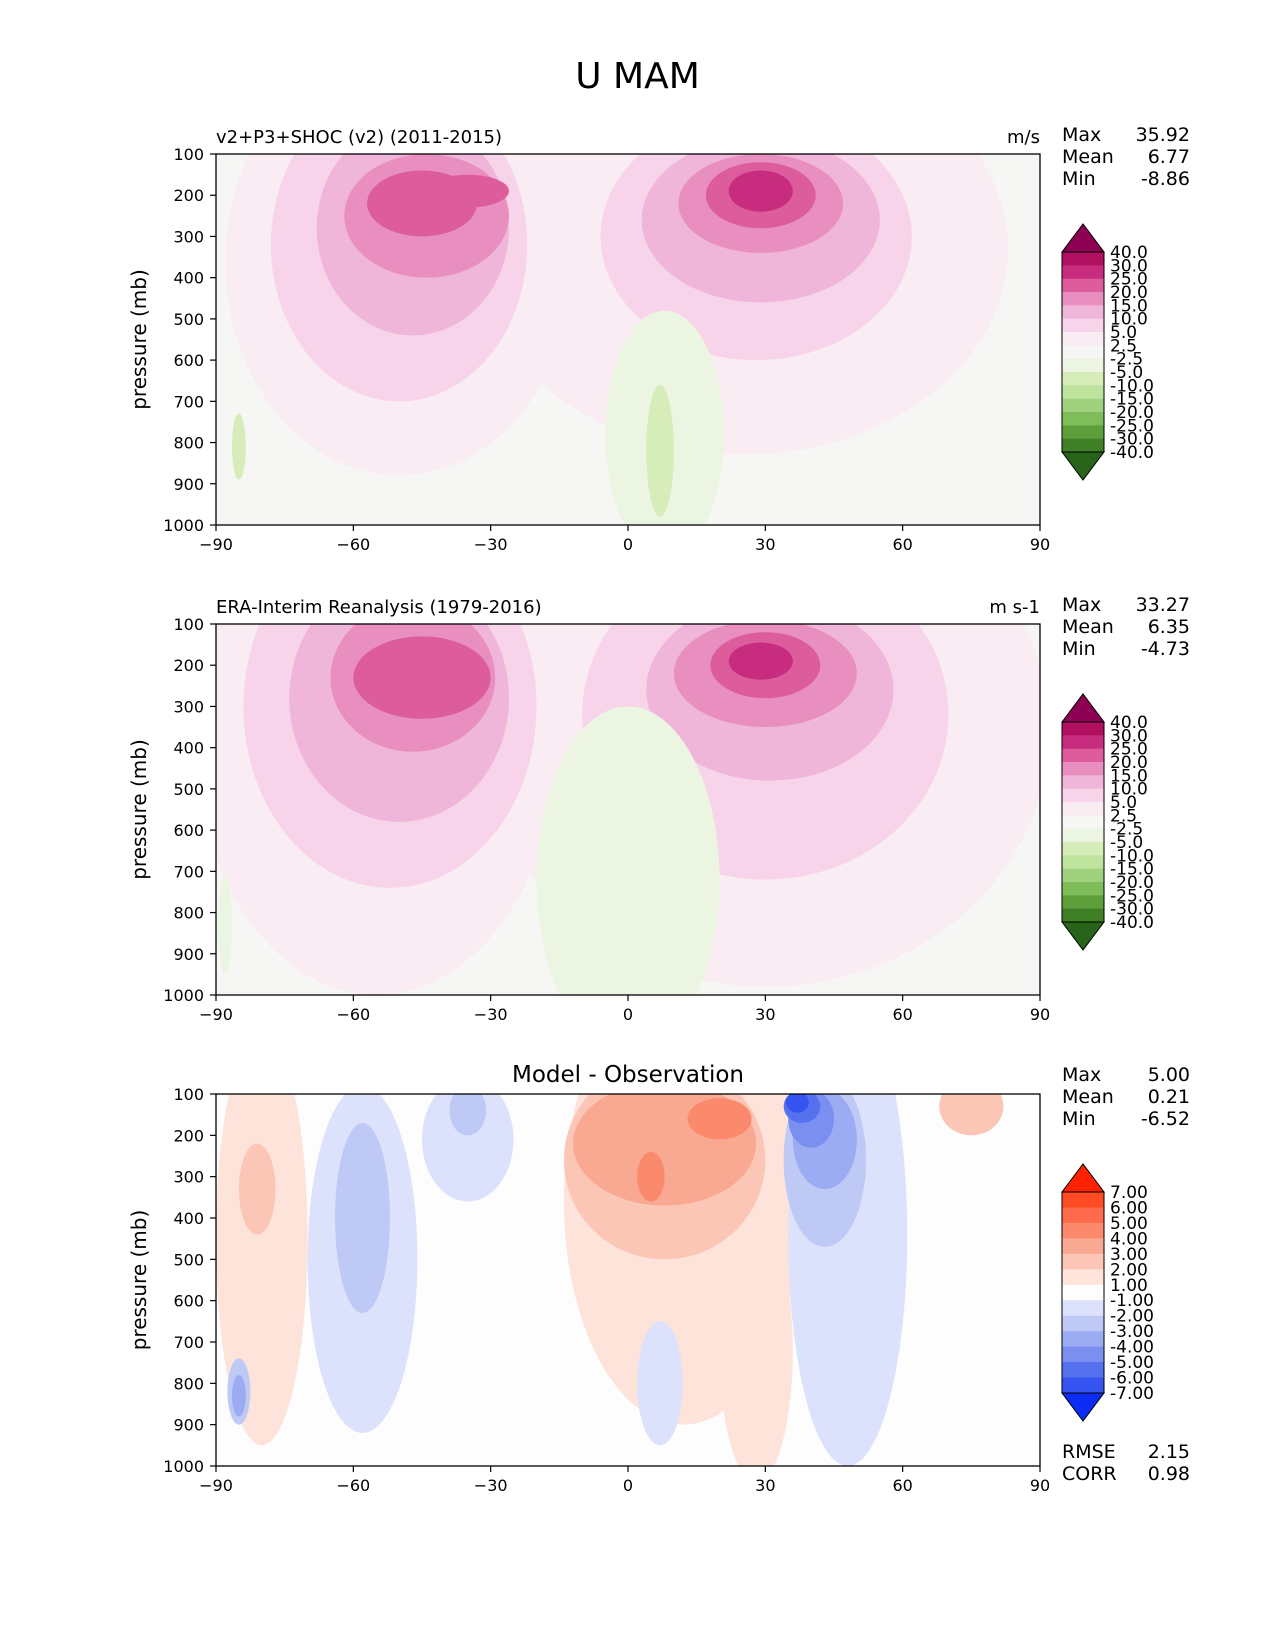 The image size is (1275, 1650). What do you see at coordinates (1132, 1301) in the screenshot?
I see `colorbar-label: -1.00` at bounding box center [1132, 1301].